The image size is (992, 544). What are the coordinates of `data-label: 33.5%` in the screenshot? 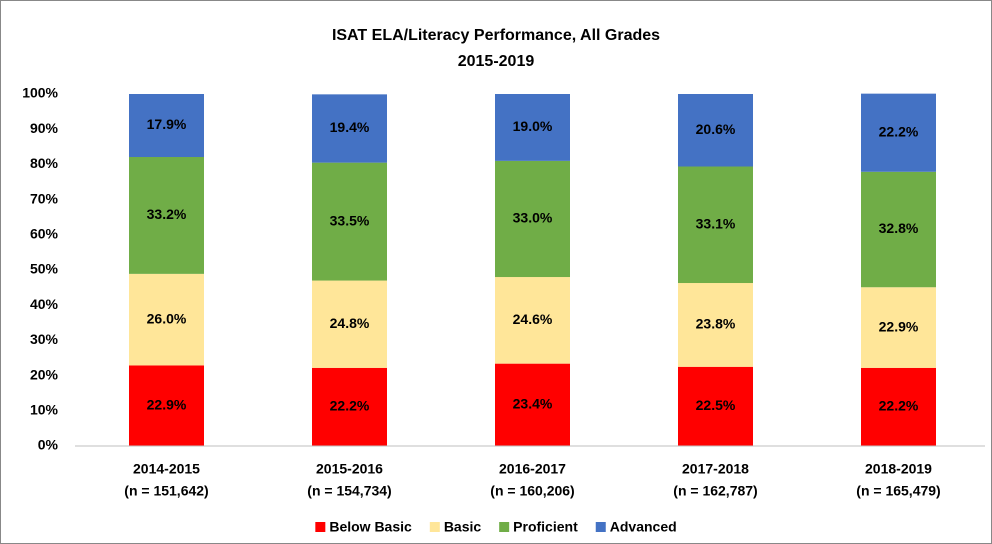 It's located at (350, 220).